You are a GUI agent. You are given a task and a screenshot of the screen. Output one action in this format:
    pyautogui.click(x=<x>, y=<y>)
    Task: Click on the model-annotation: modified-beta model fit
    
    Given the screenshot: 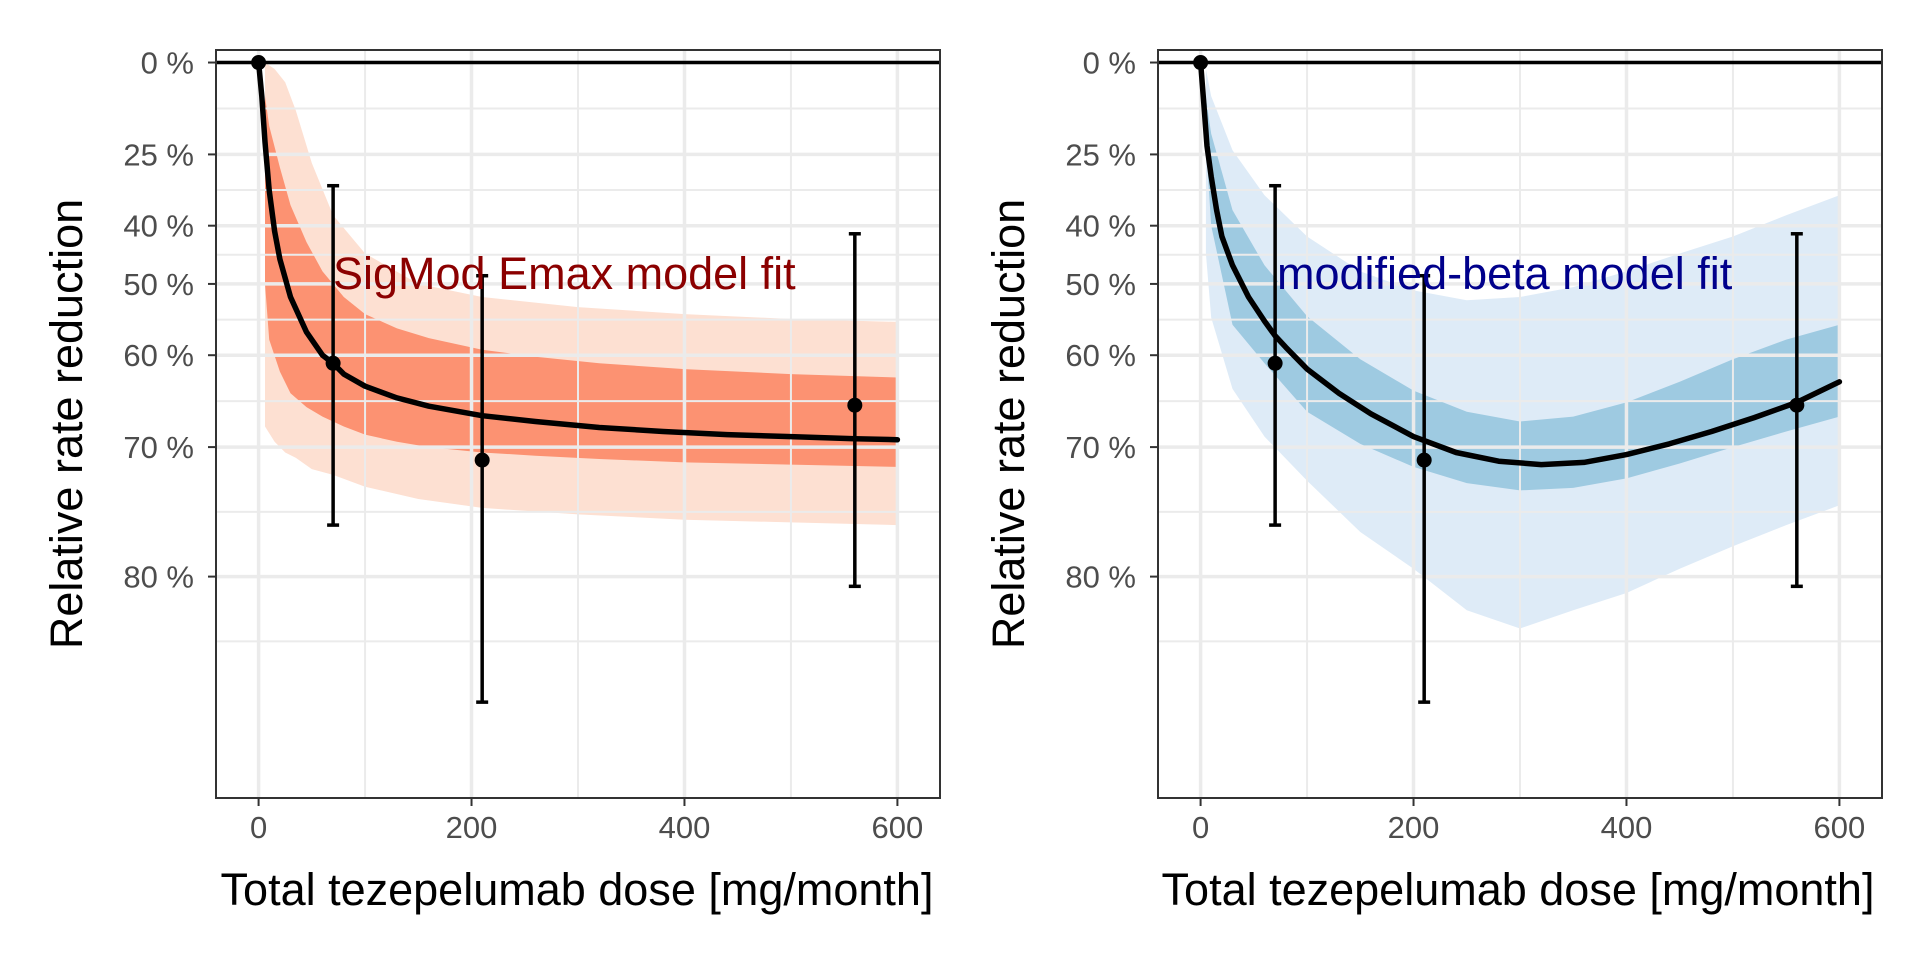 What is the action you would take?
    pyautogui.click(x=1505, y=273)
    